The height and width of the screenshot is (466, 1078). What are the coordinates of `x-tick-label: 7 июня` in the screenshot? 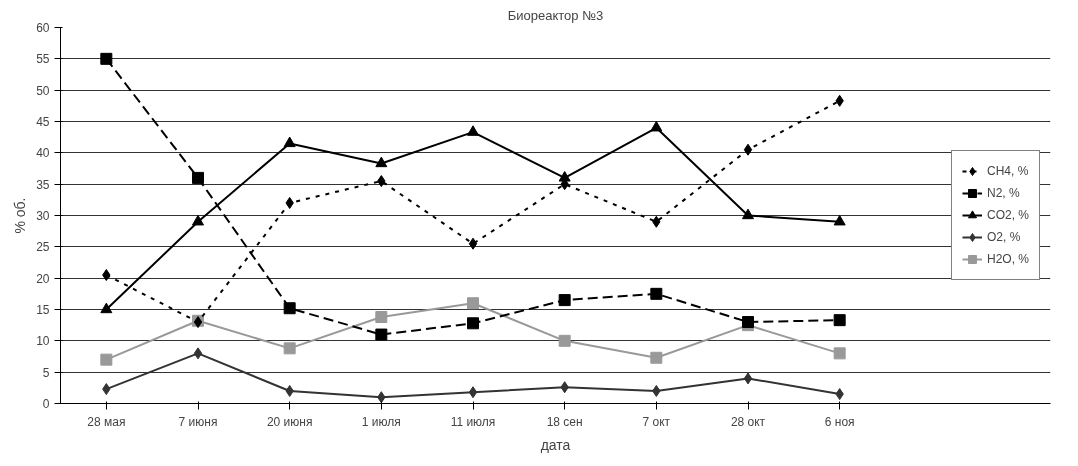 It's located at (198, 421).